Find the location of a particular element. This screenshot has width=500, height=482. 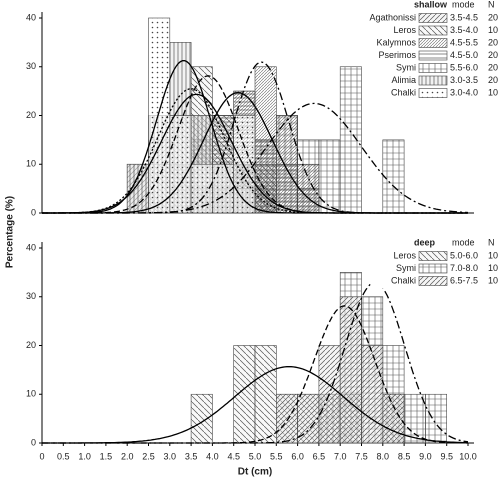

x-tick-label: 3.5 is located at coordinates (191, 456).